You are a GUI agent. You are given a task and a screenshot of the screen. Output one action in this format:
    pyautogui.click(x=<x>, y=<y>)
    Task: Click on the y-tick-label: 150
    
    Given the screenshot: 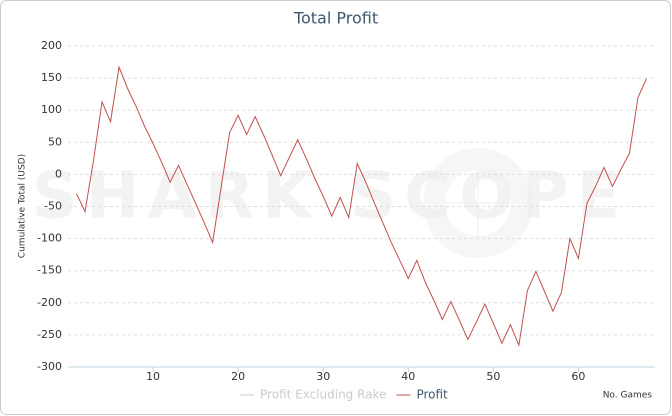 What is the action you would take?
    pyautogui.click(x=51, y=77)
    